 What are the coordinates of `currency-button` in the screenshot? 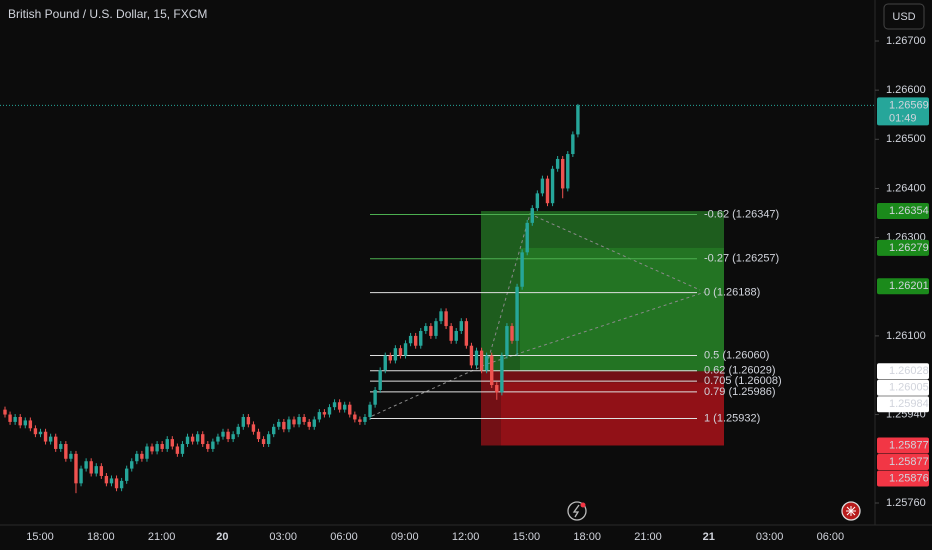 It's located at (904, 16).